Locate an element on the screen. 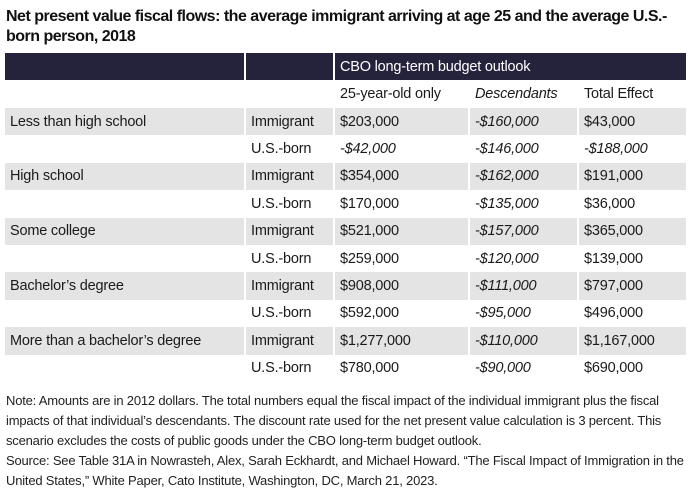  descendants-cell: -$111,000 is located at coordinates (523, 286).